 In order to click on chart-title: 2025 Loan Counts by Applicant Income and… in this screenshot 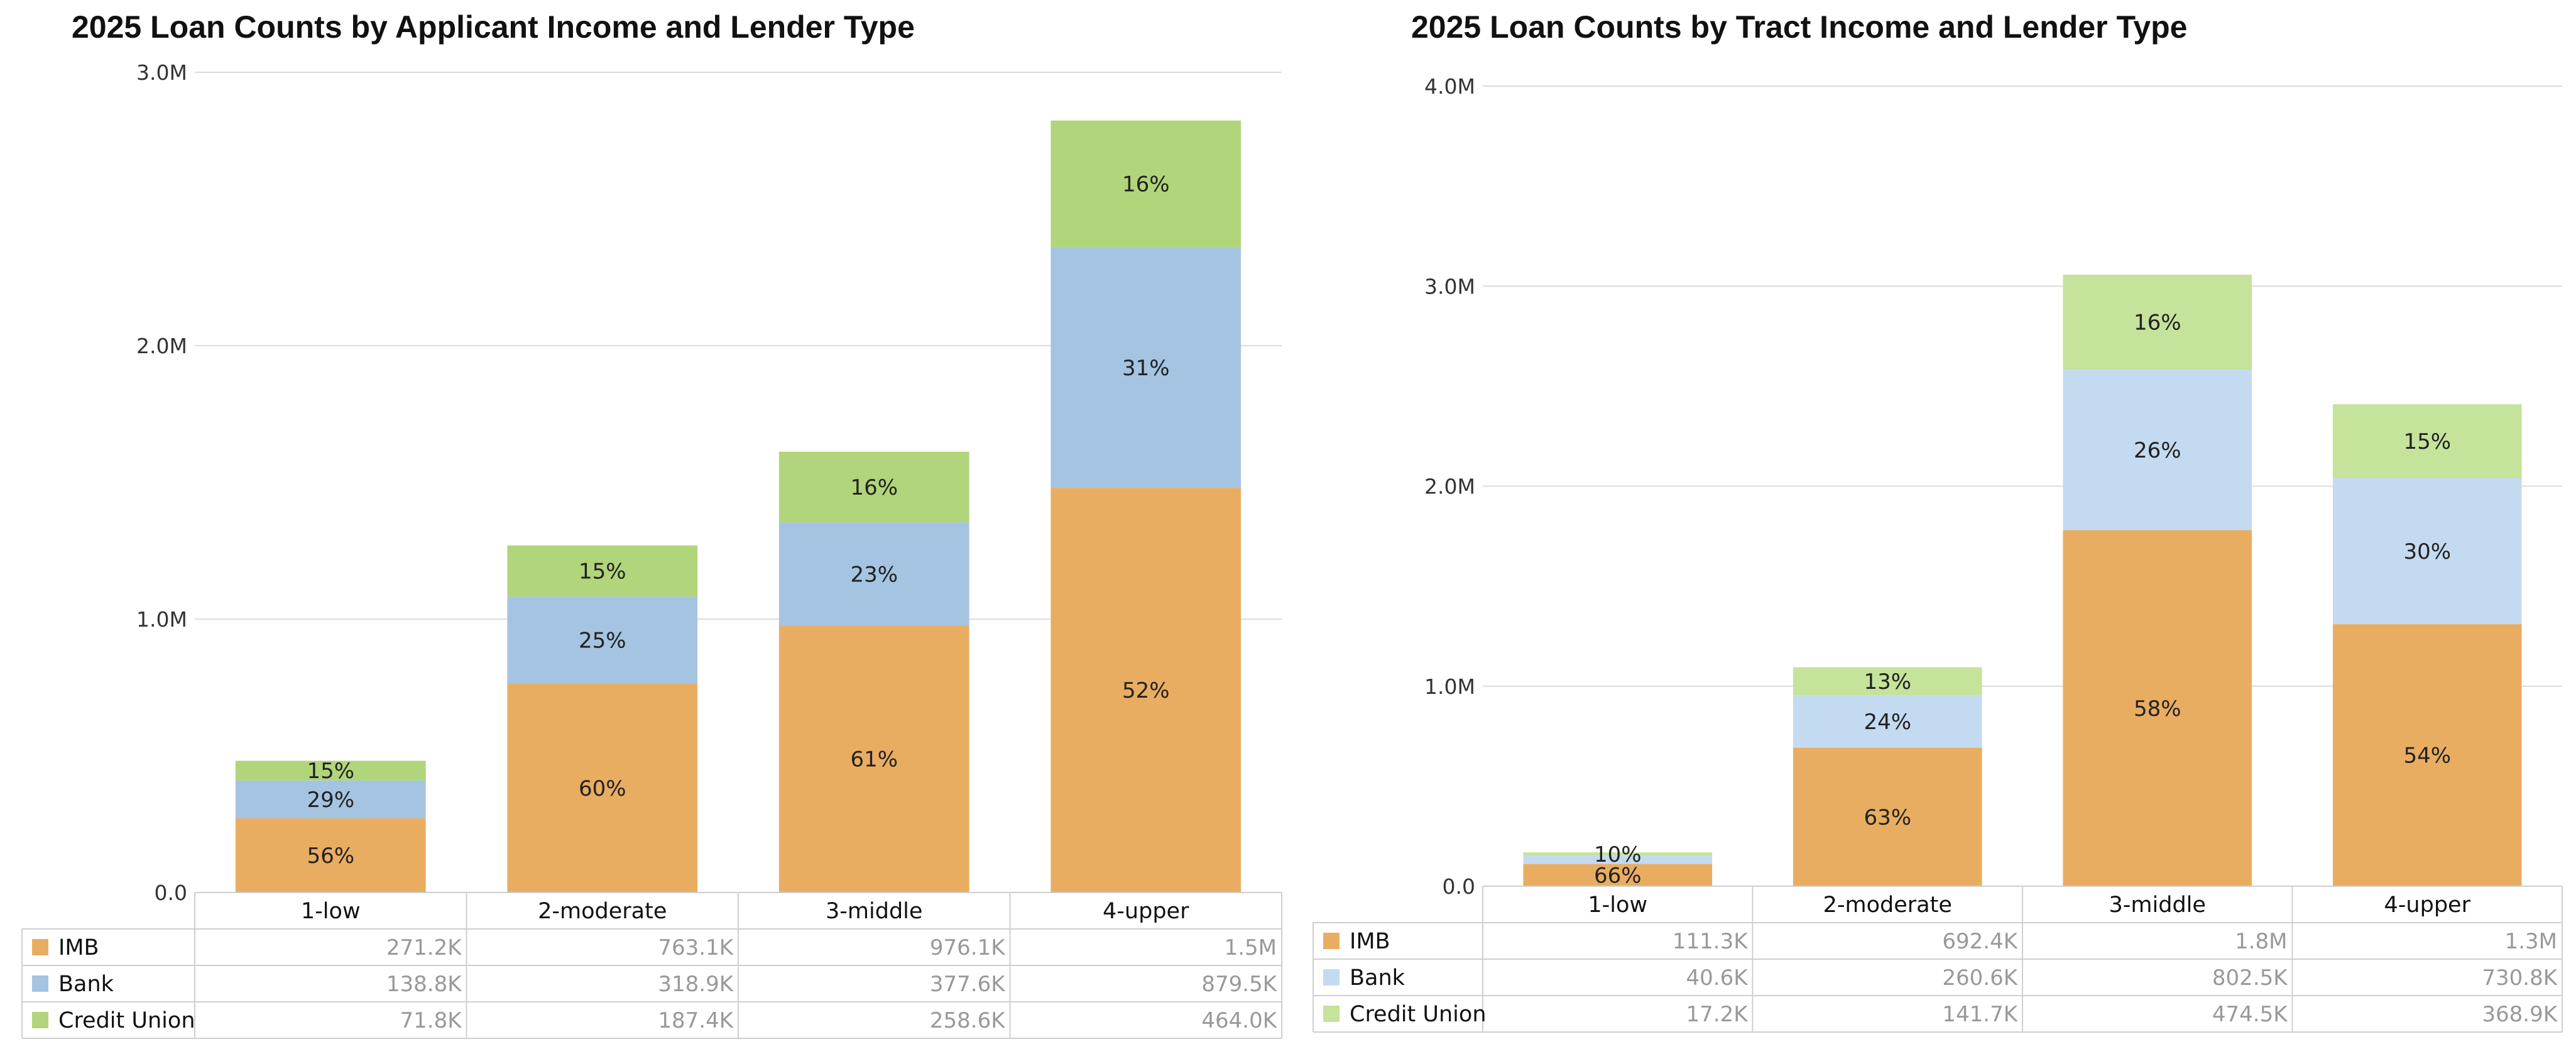, I will do `click(493, 27)`.